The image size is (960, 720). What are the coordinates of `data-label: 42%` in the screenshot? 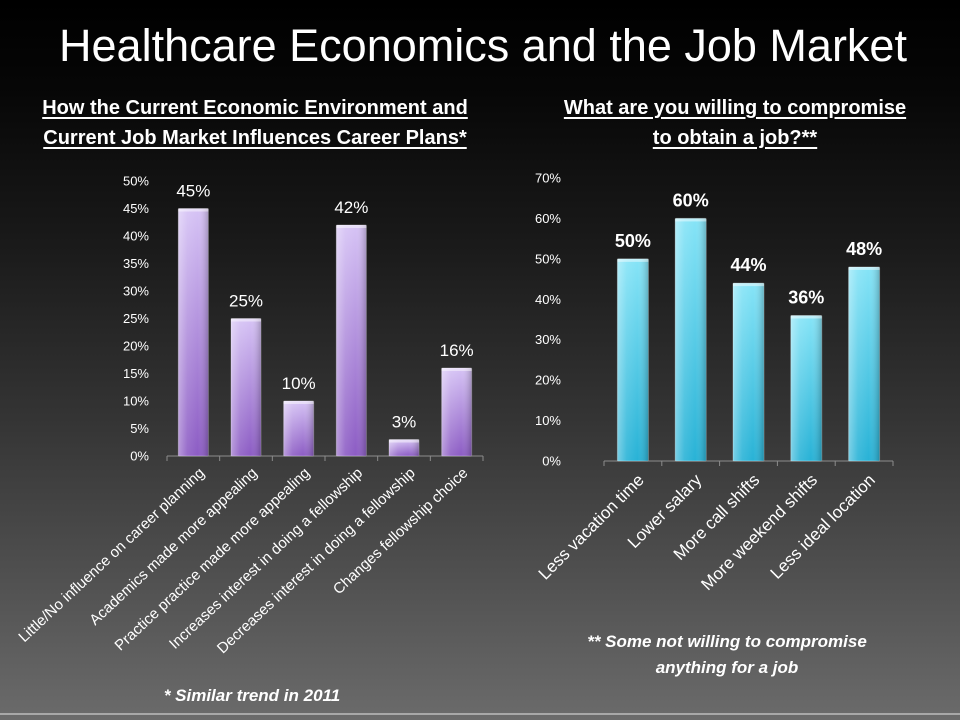 It's located at (351, 207).